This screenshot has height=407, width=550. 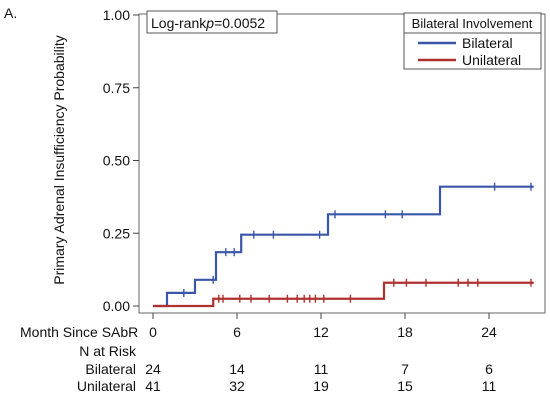 What do you see at coordinates (489, 386) in the screenshot?
I see `risk-value-unilateral: 11` at bounding box center [489, 386].